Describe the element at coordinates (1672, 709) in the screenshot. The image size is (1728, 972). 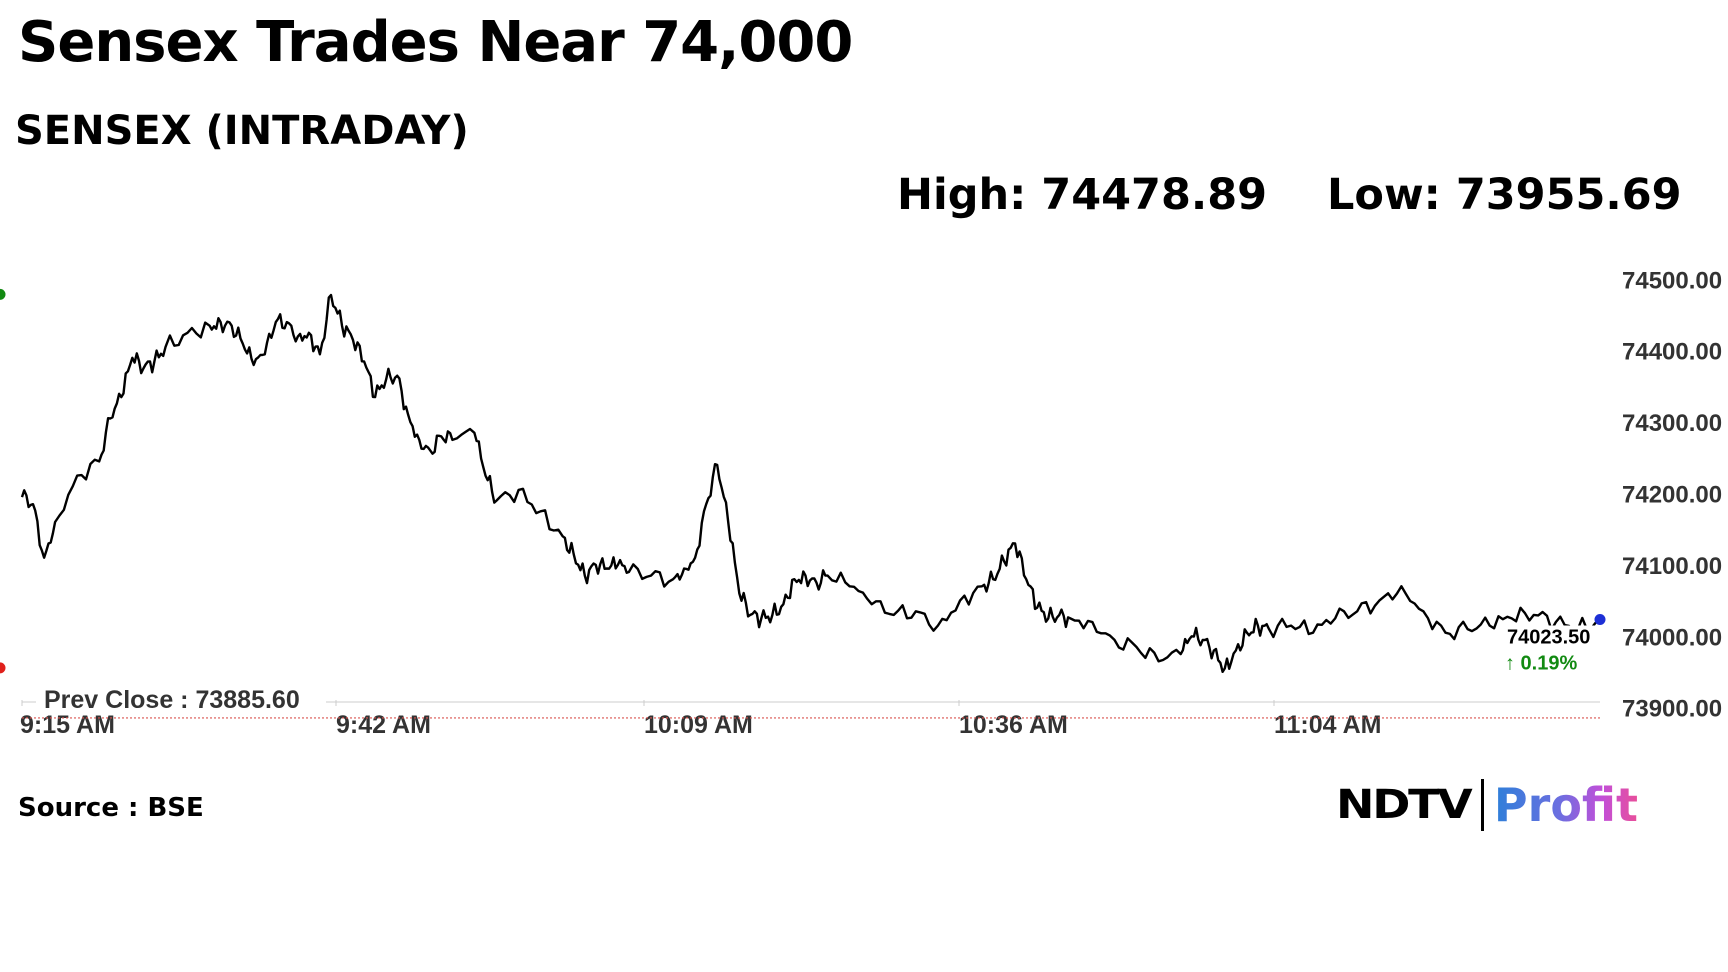
I see `y-tick-label: 73900.00` at that location.